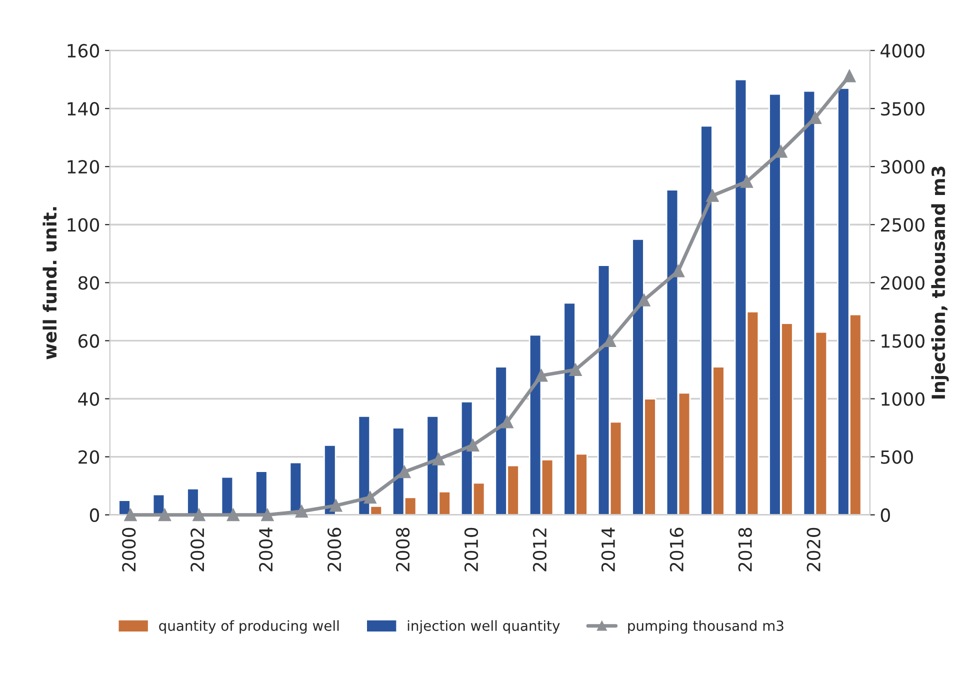 The height and width of the screenshot is (673, 956). Describe the element at coordinates (89, 457) in the screenshot. I see `y-tick-label: 20` at that location.